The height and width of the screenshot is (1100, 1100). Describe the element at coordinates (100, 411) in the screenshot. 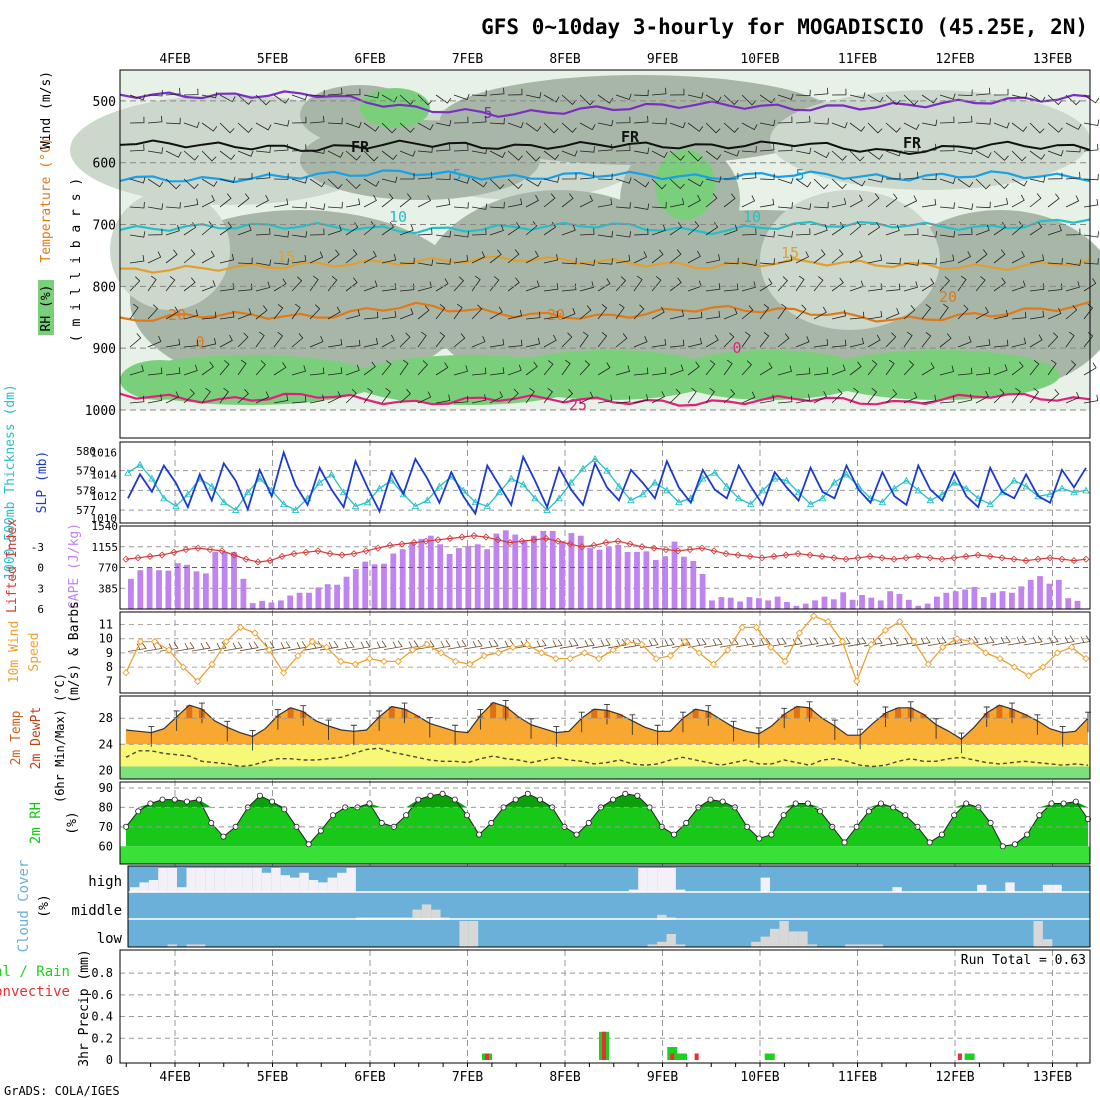

I see `pressure-tick: 1000` at that location.